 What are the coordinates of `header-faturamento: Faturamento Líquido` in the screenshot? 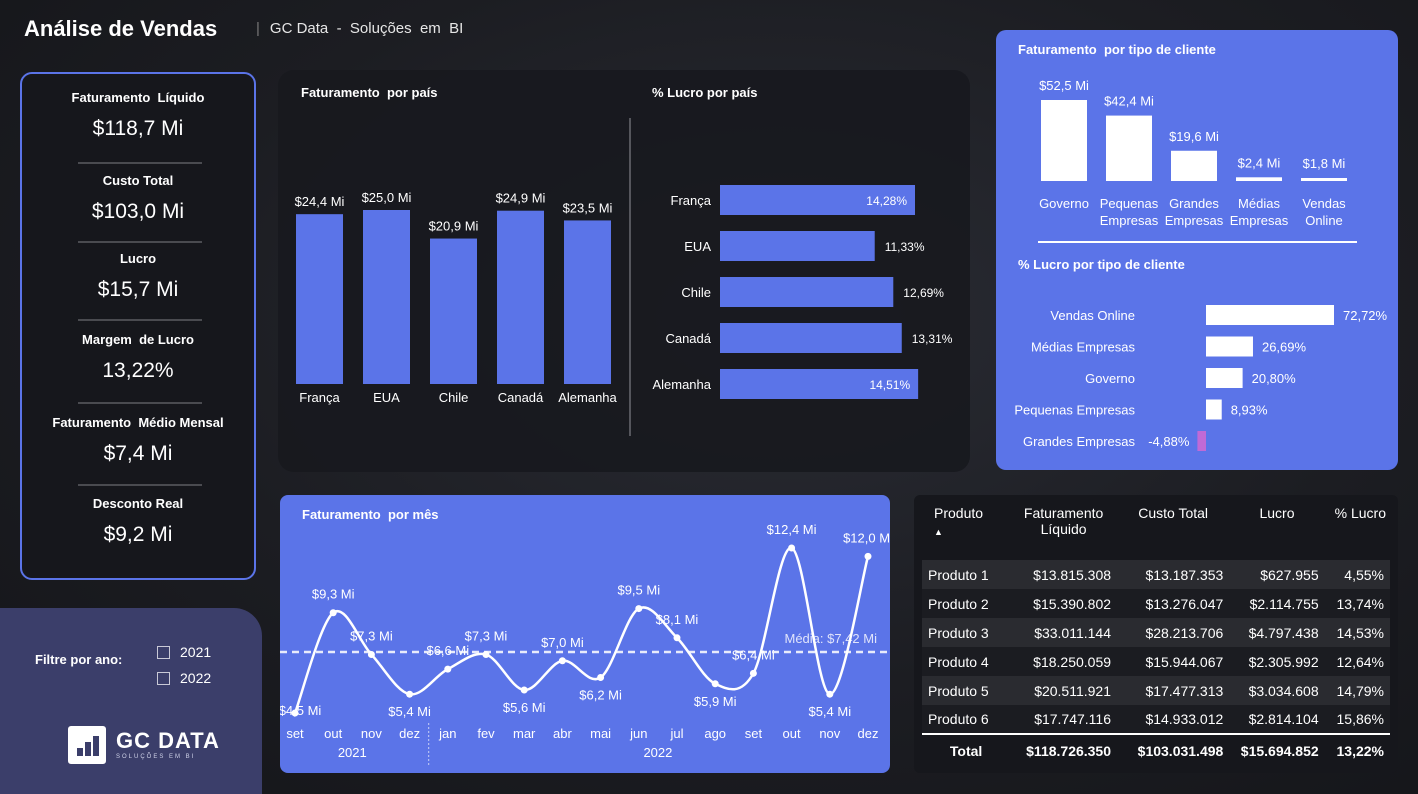 It's located at (1063, 521).